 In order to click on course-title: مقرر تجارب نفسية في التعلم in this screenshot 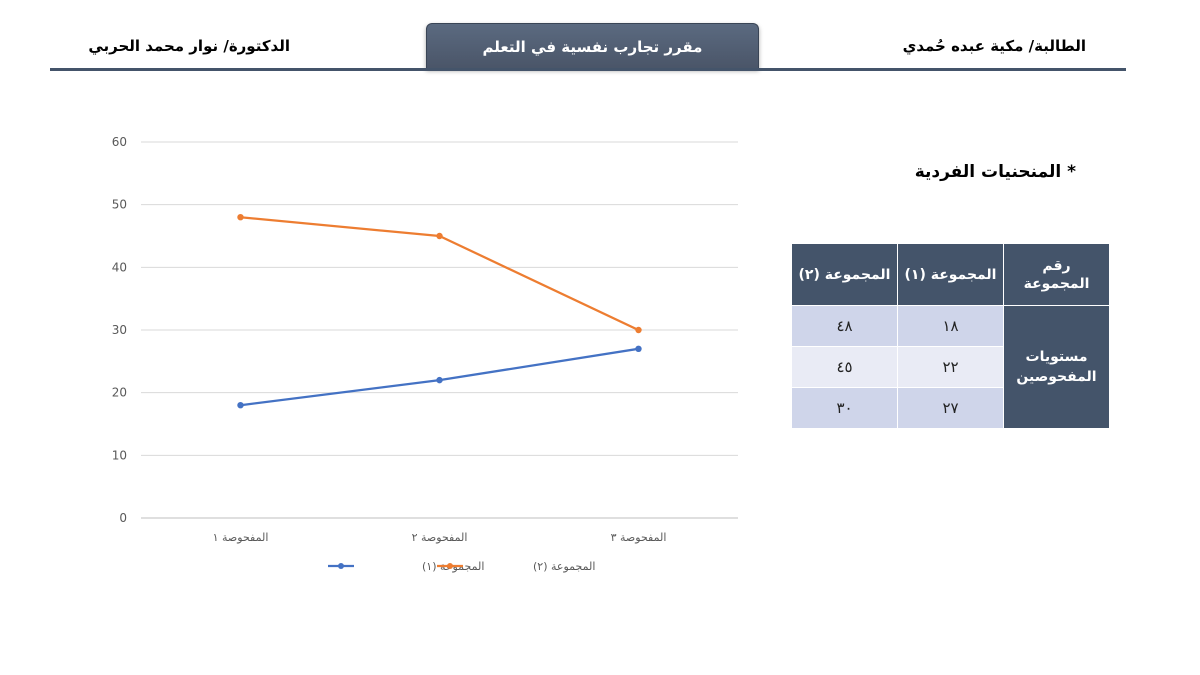, I will do `click(592, 46)`.